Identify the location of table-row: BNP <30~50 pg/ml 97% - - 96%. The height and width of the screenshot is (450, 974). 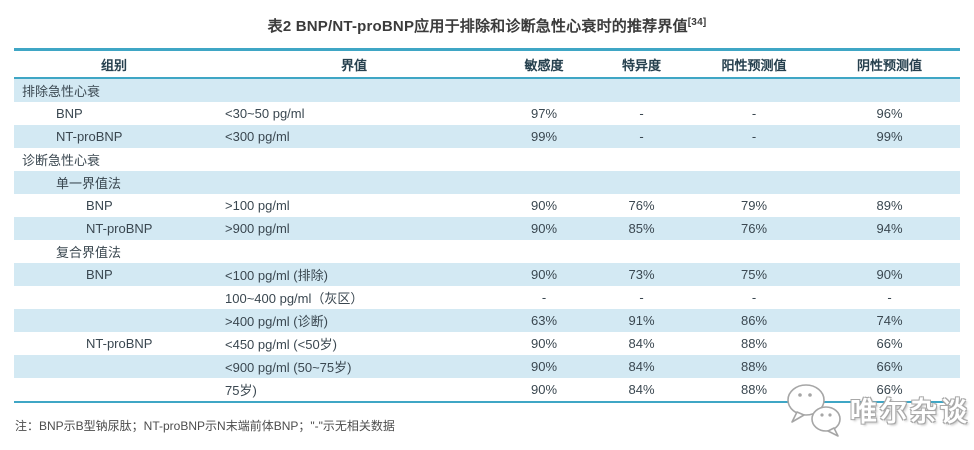
(487, 113).